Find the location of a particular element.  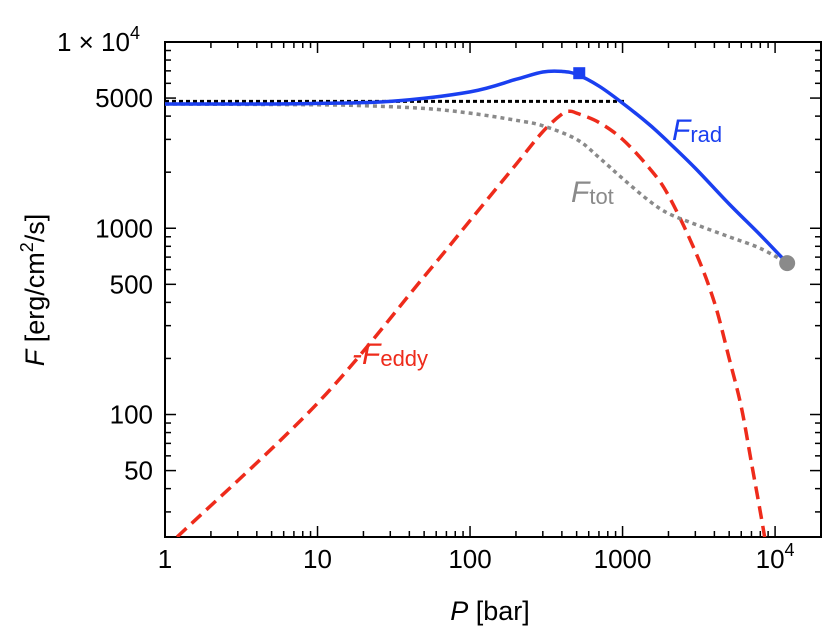

marker-layer is located at coordinates (684, 169).